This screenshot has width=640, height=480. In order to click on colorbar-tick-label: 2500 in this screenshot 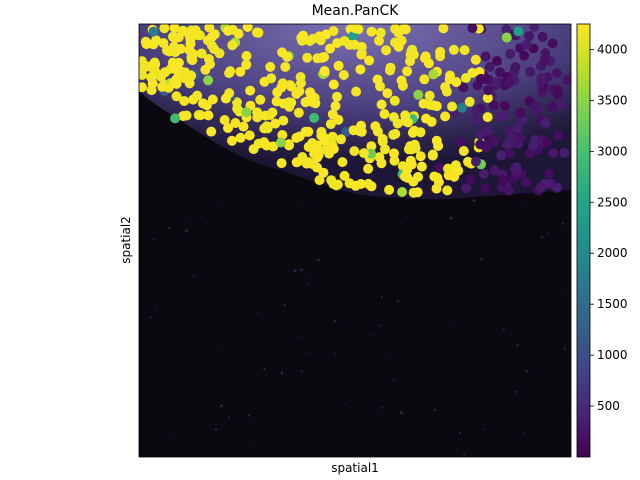, I will do `click(612, 202)`.